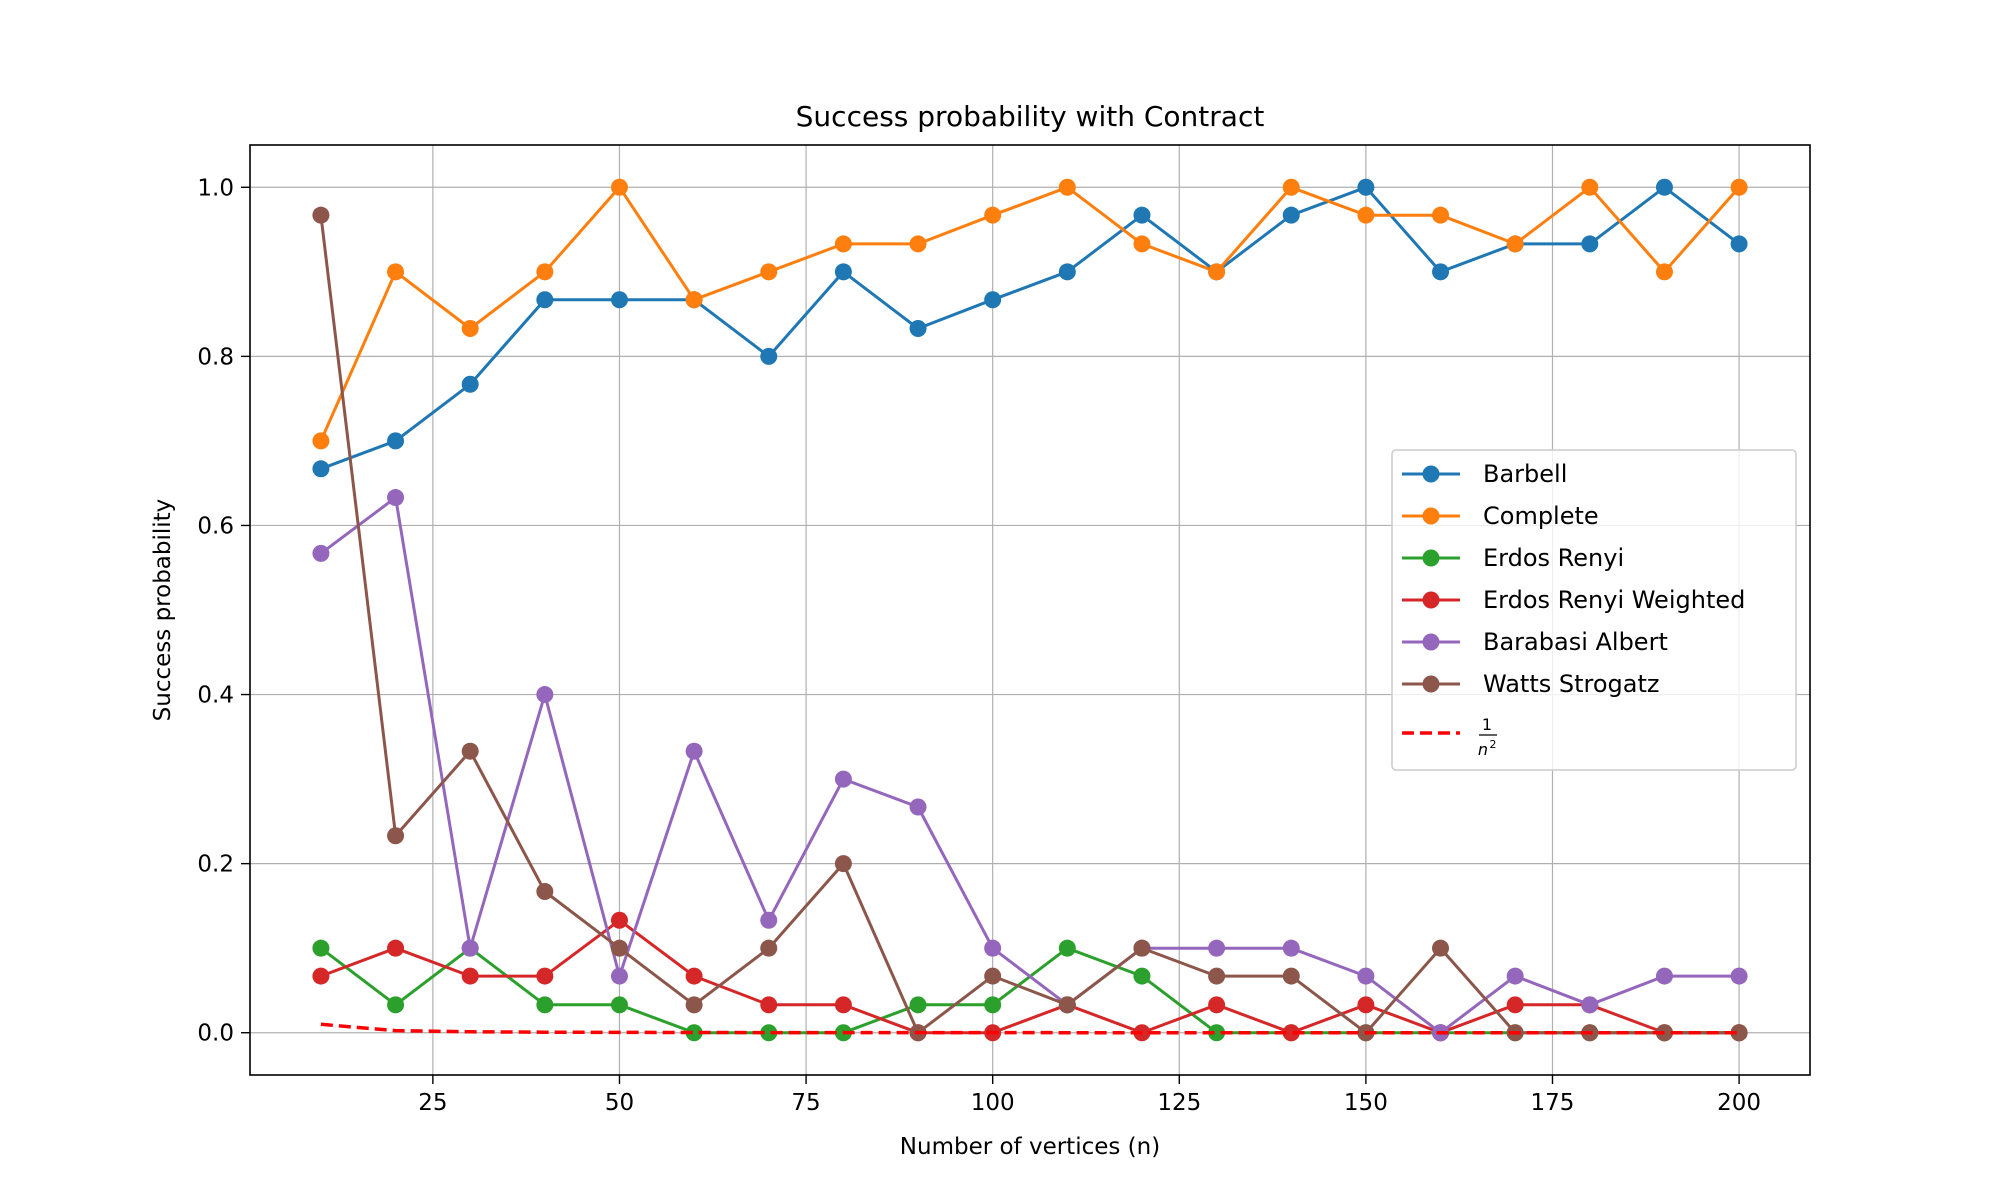  What do you see at coordinates (1553, 1103) in the screenshot?
I see `x-tick-label: 175` at bounding box center [1553, 1103].